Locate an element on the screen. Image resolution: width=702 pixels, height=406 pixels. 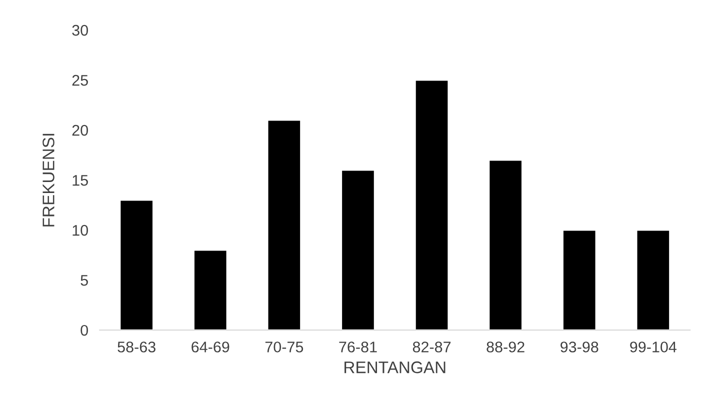
x-tick-label: 99-104 is located at coordinates (653, 347).